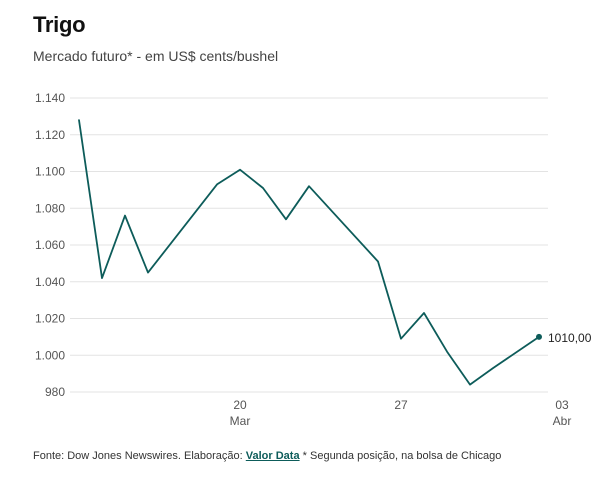 This screenshot has height=481, width=610. Describe the element at coordinates (562, 421) in the screenshot. I see `x-tick-sublabel: Abr` at that location.